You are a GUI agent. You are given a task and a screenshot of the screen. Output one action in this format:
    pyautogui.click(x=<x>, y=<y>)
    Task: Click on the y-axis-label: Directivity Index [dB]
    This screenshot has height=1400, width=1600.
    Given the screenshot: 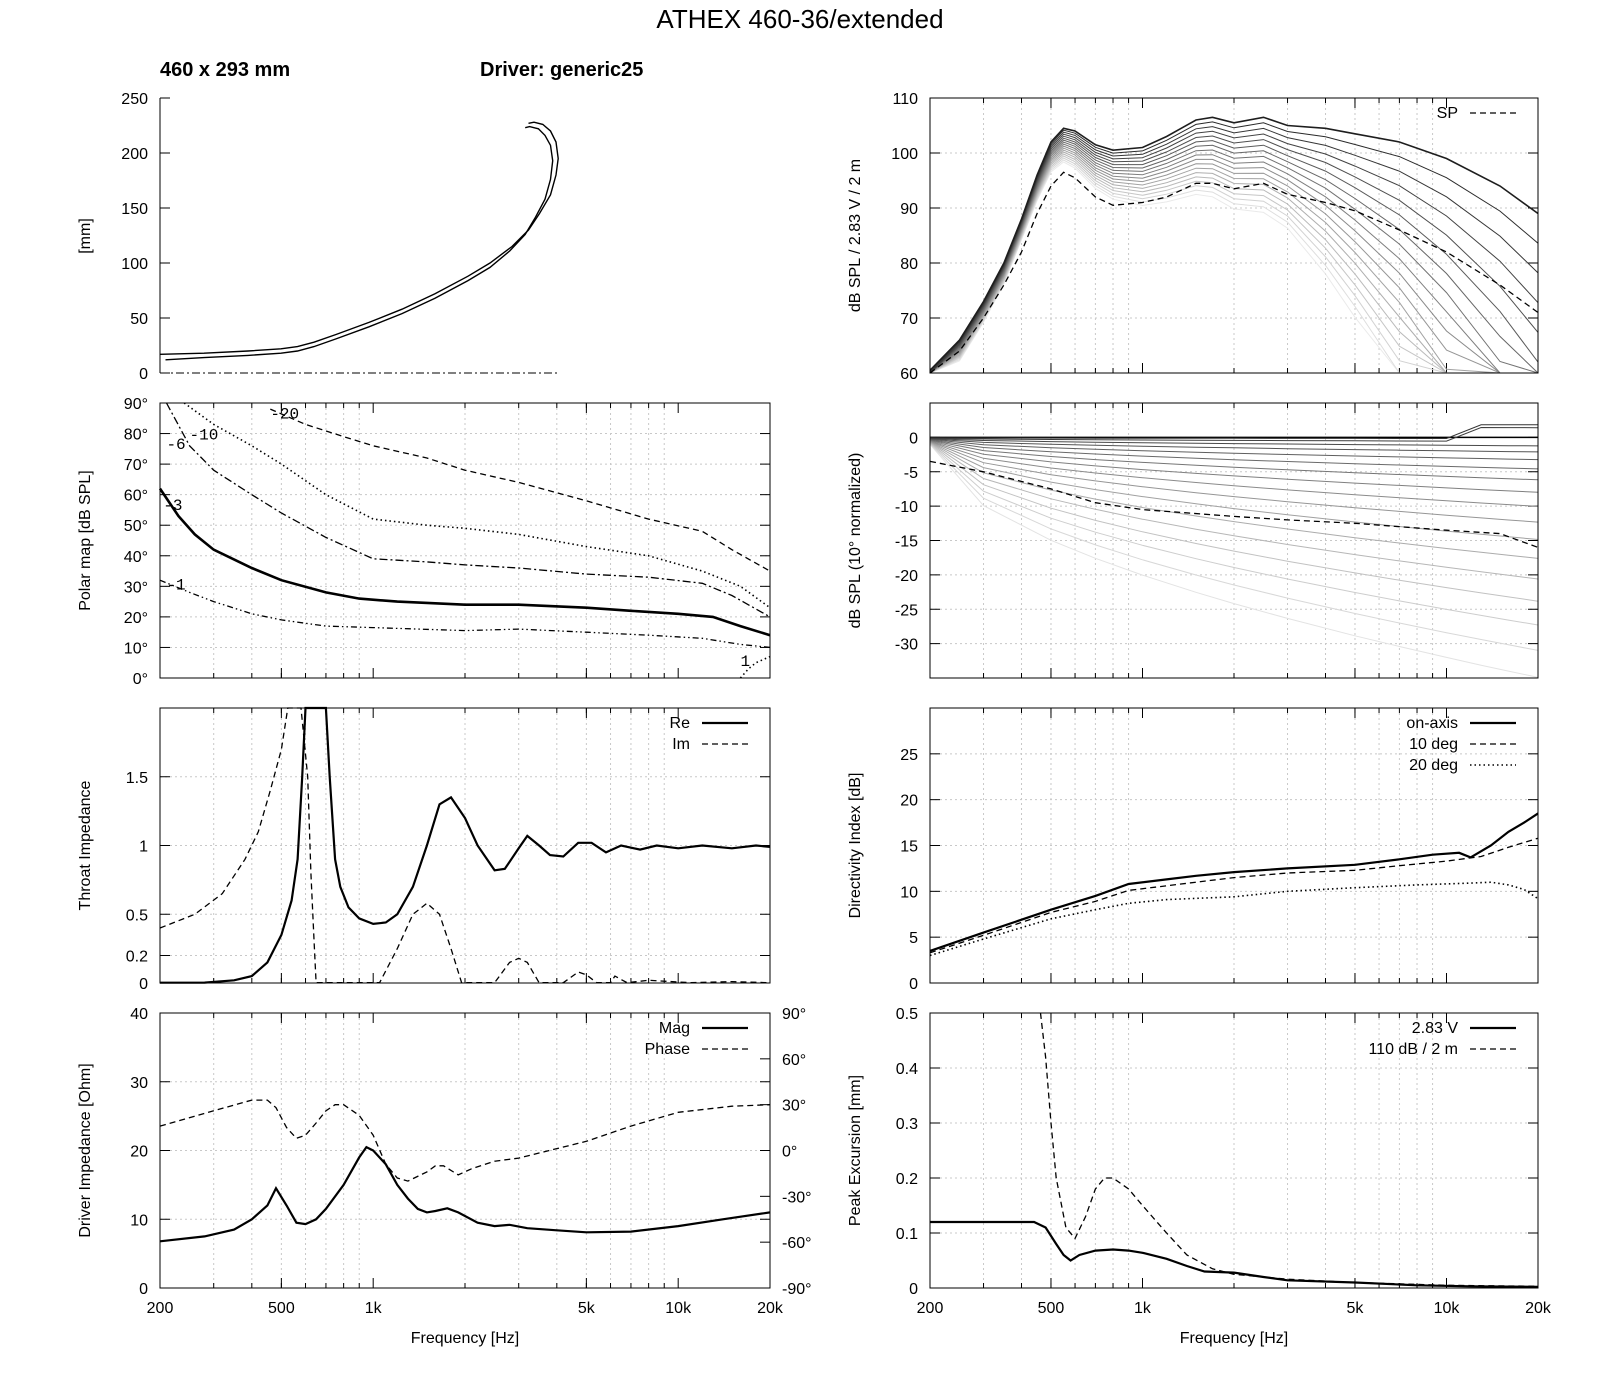 What is the action you would take?
    pyautogui.click(x=855, y=846)
    